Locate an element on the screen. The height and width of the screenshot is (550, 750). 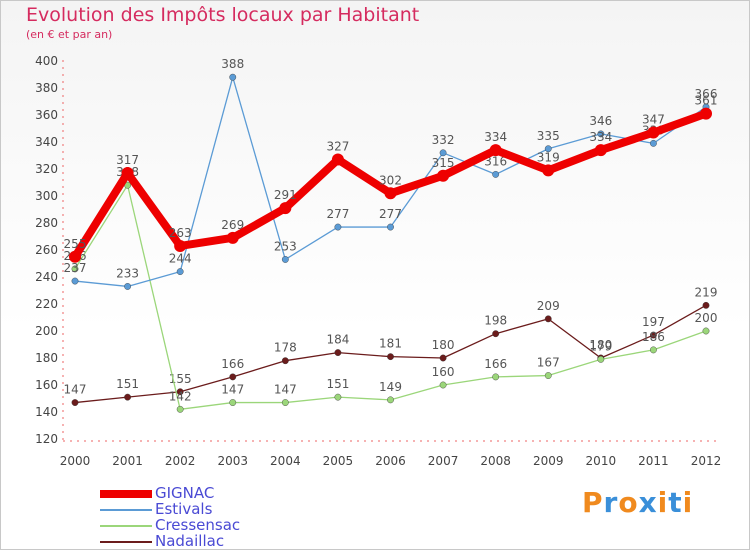
data-label-gignac: 334 is located at coordinates (600, 137).